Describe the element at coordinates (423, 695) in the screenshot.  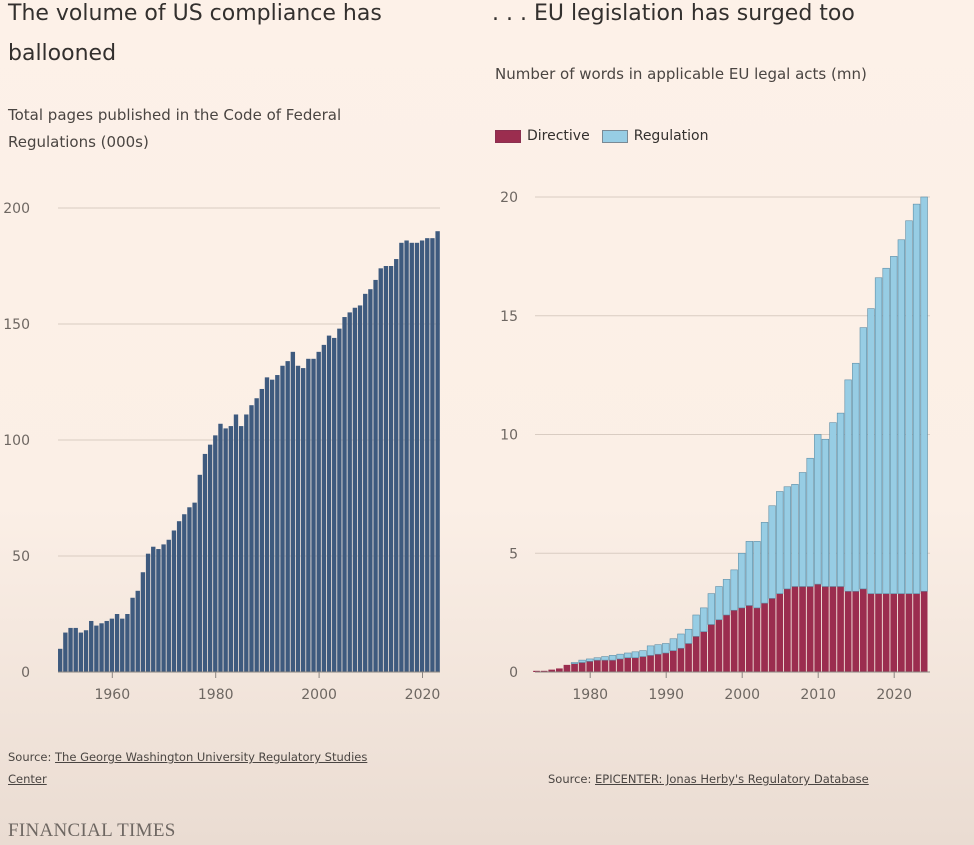
I see `x-tick-label: 2020` at that location.